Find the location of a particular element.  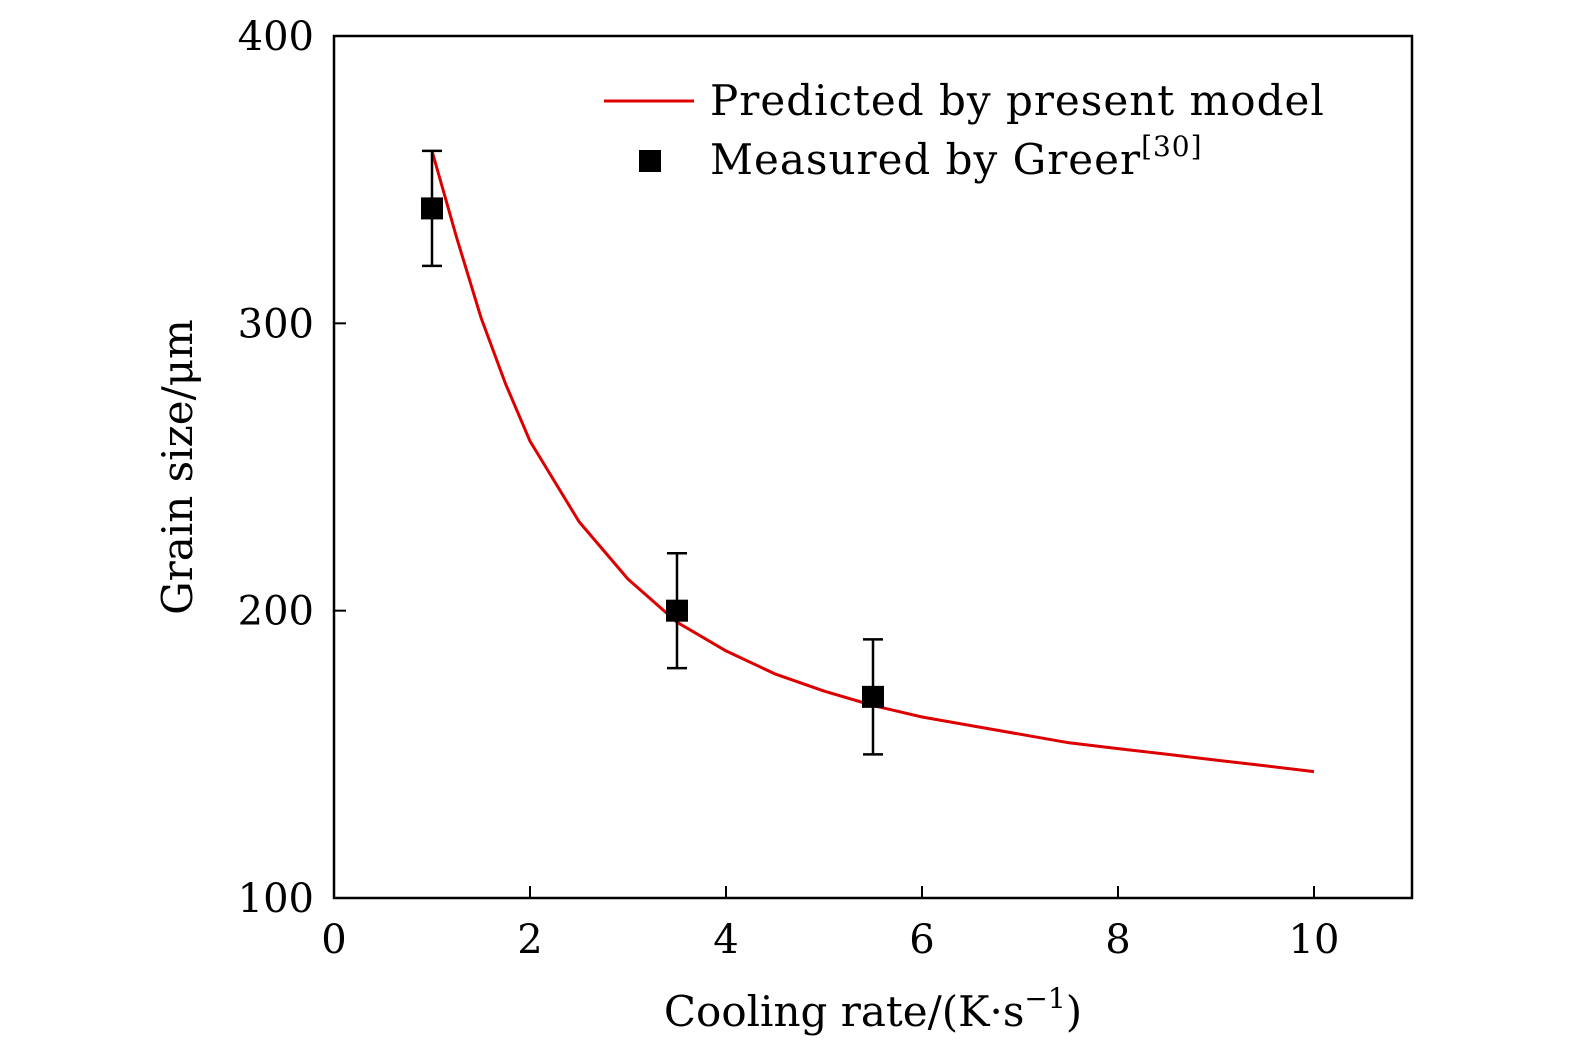

y-tick-label: 100 is located at coordinates (276, 899).